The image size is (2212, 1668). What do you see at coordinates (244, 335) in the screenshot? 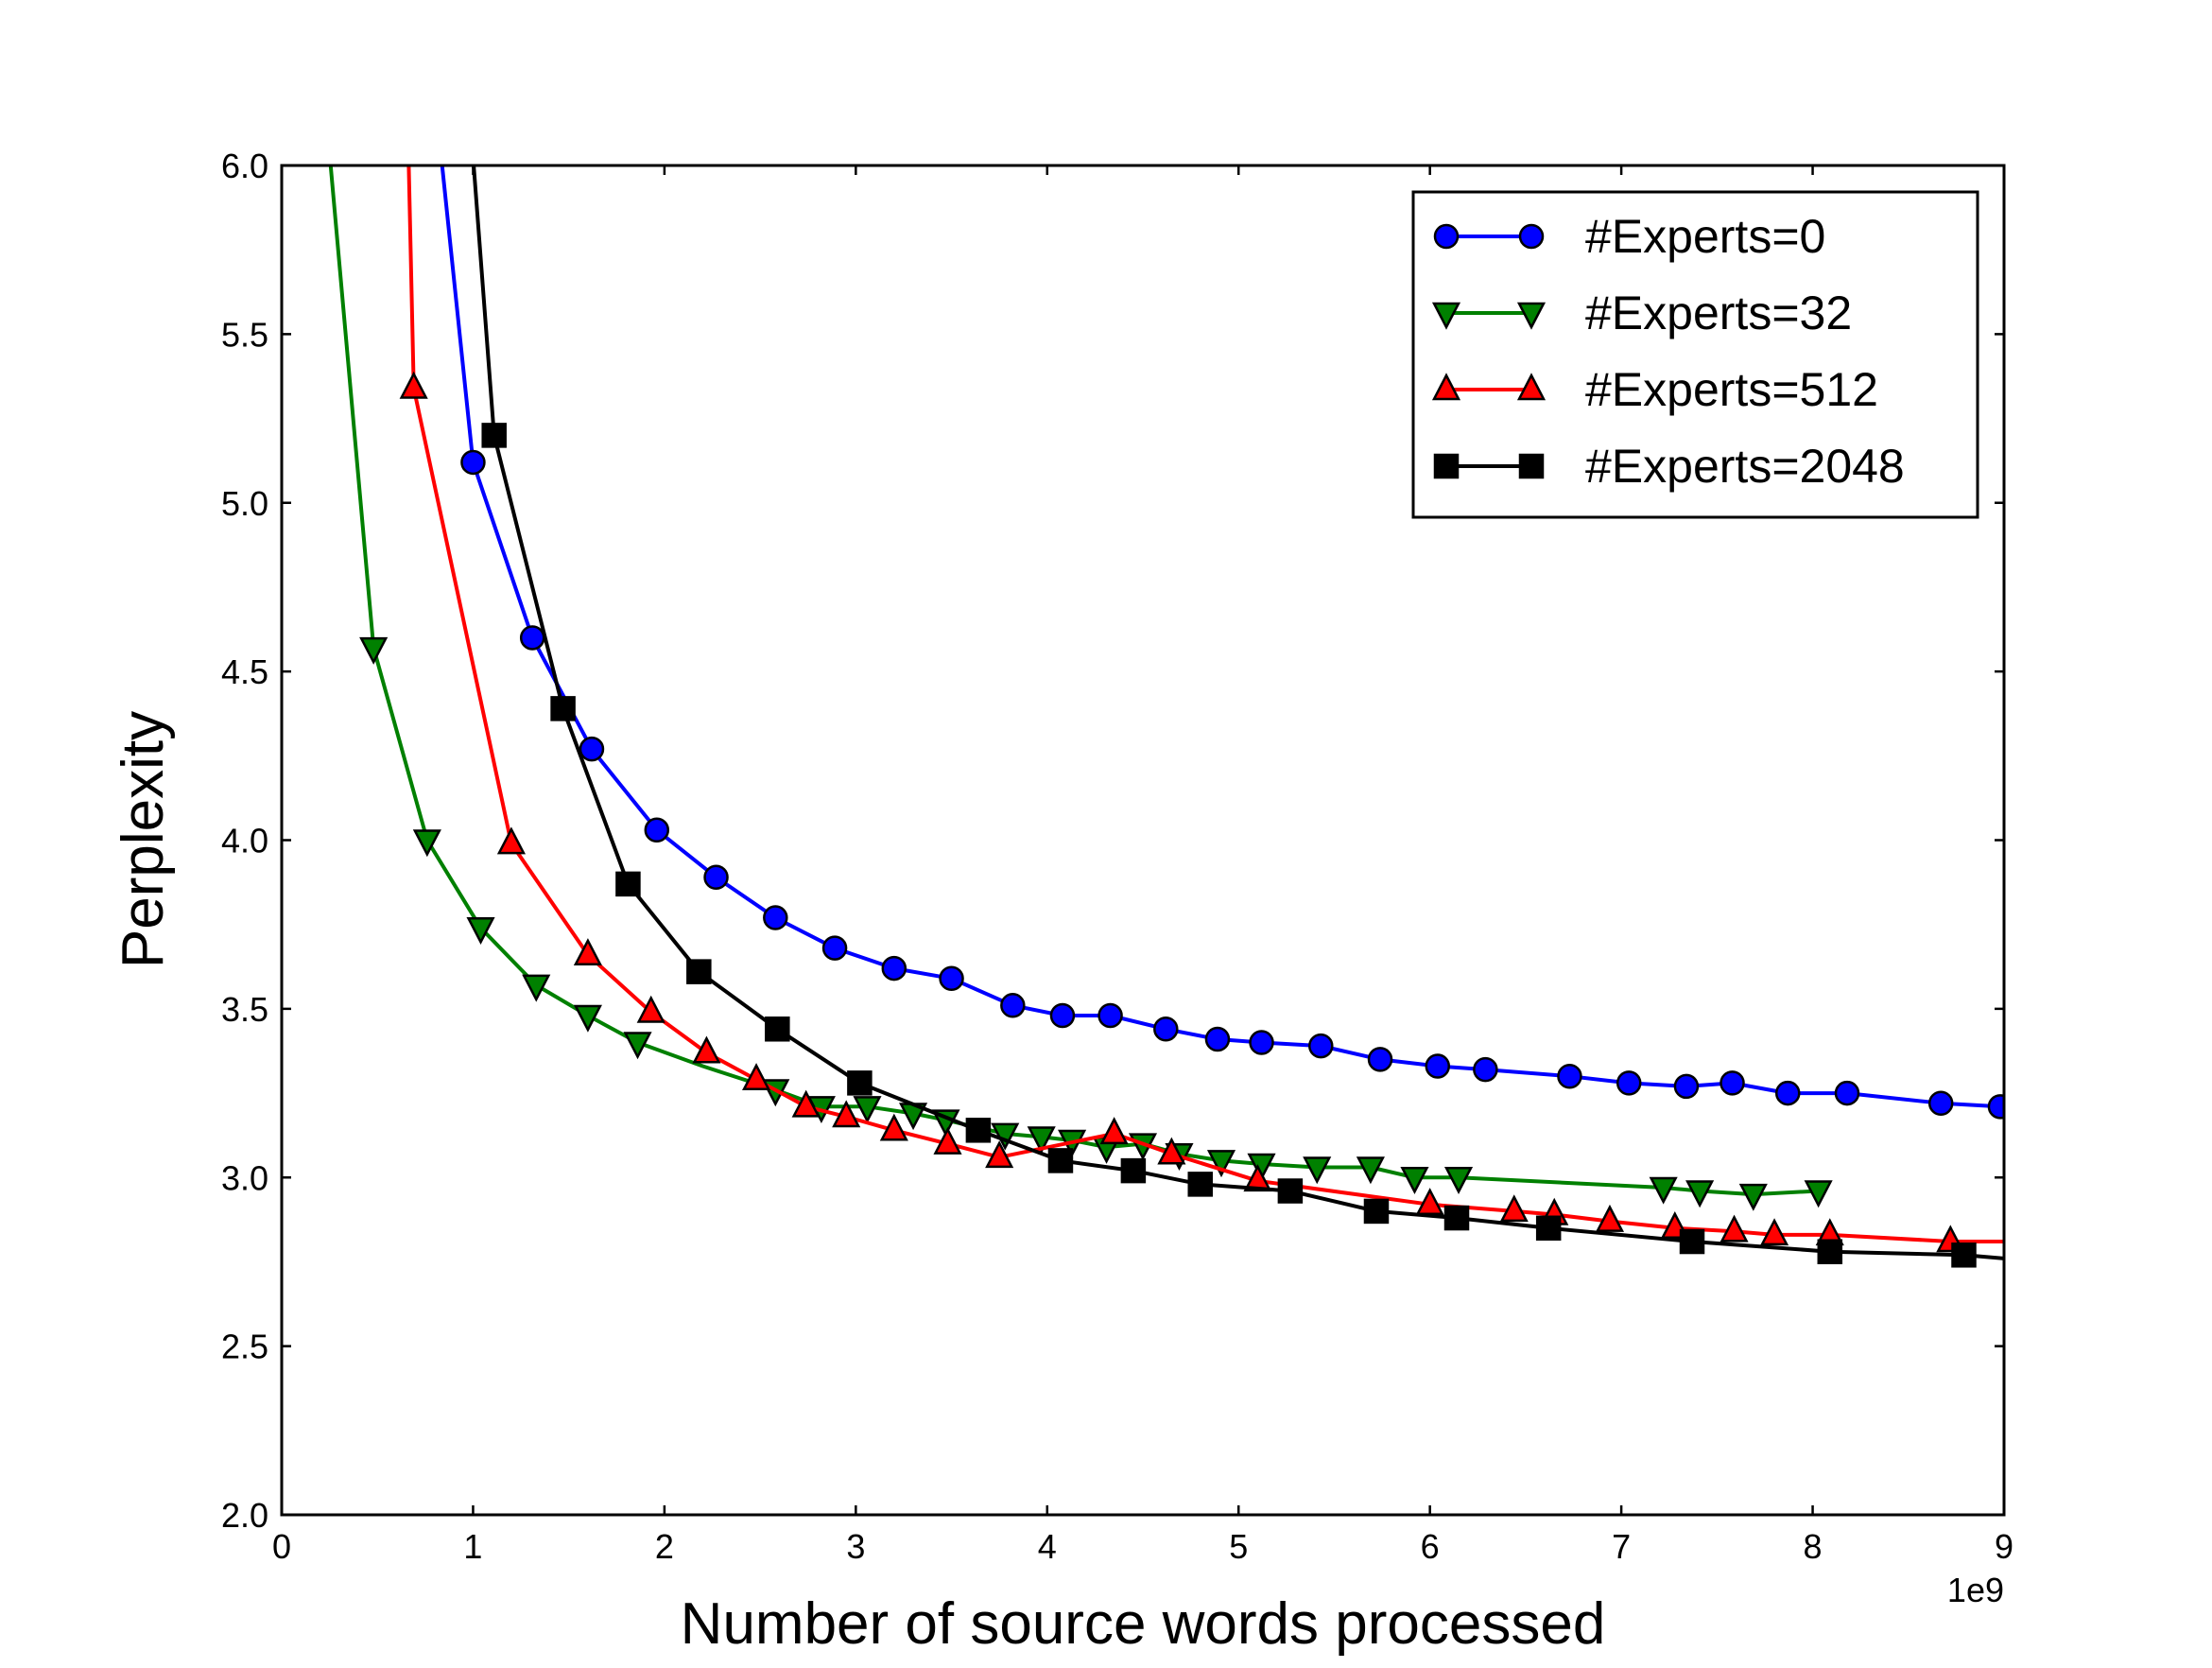
I see `y-tick-label-7: 5.5` at bounding box center [244, 335].